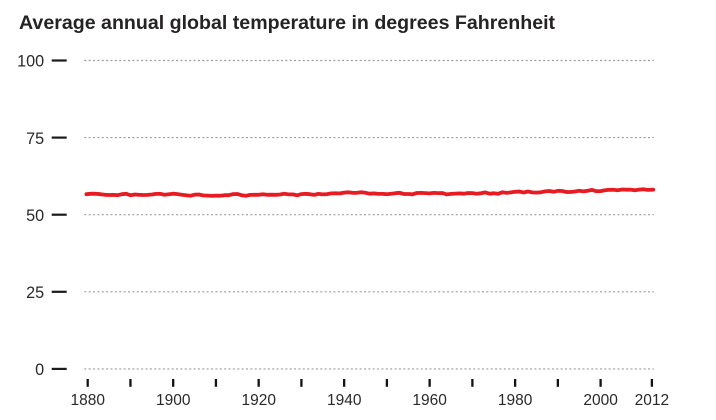 The height and width of the screenshot is (420, 716). Describe the element at coordinates (344, 400) in the screenshot. I see `svg-text: 1940` at that location.